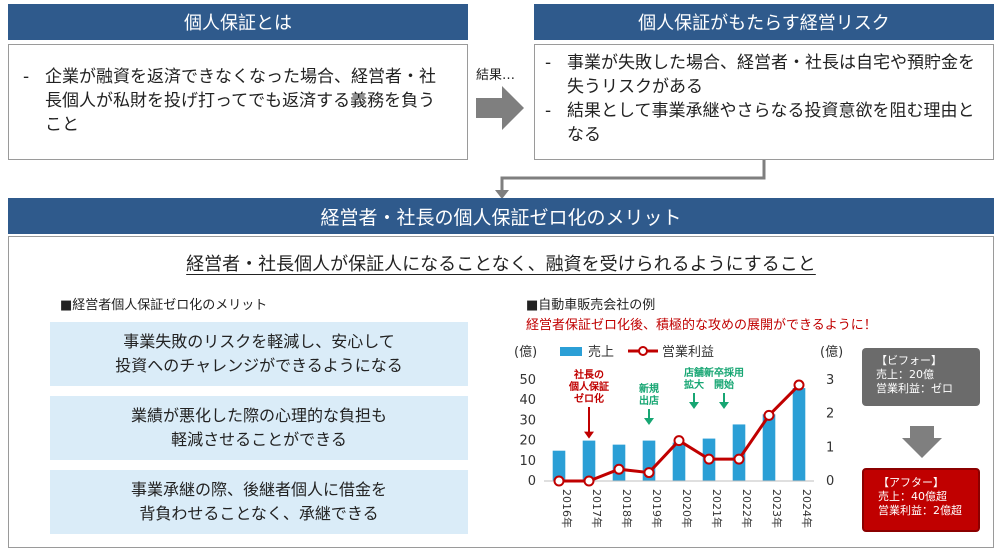 This screenshot has width=1000, height=552. I want to click on before-title: 【ビフォー】, so click(909, 360).